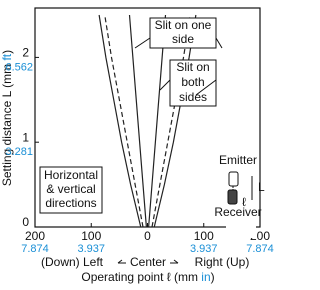 This screenshot has height=290, width=320. I want to click on y-axis-label: Setting distance L (mm ft), so click(7, 118).